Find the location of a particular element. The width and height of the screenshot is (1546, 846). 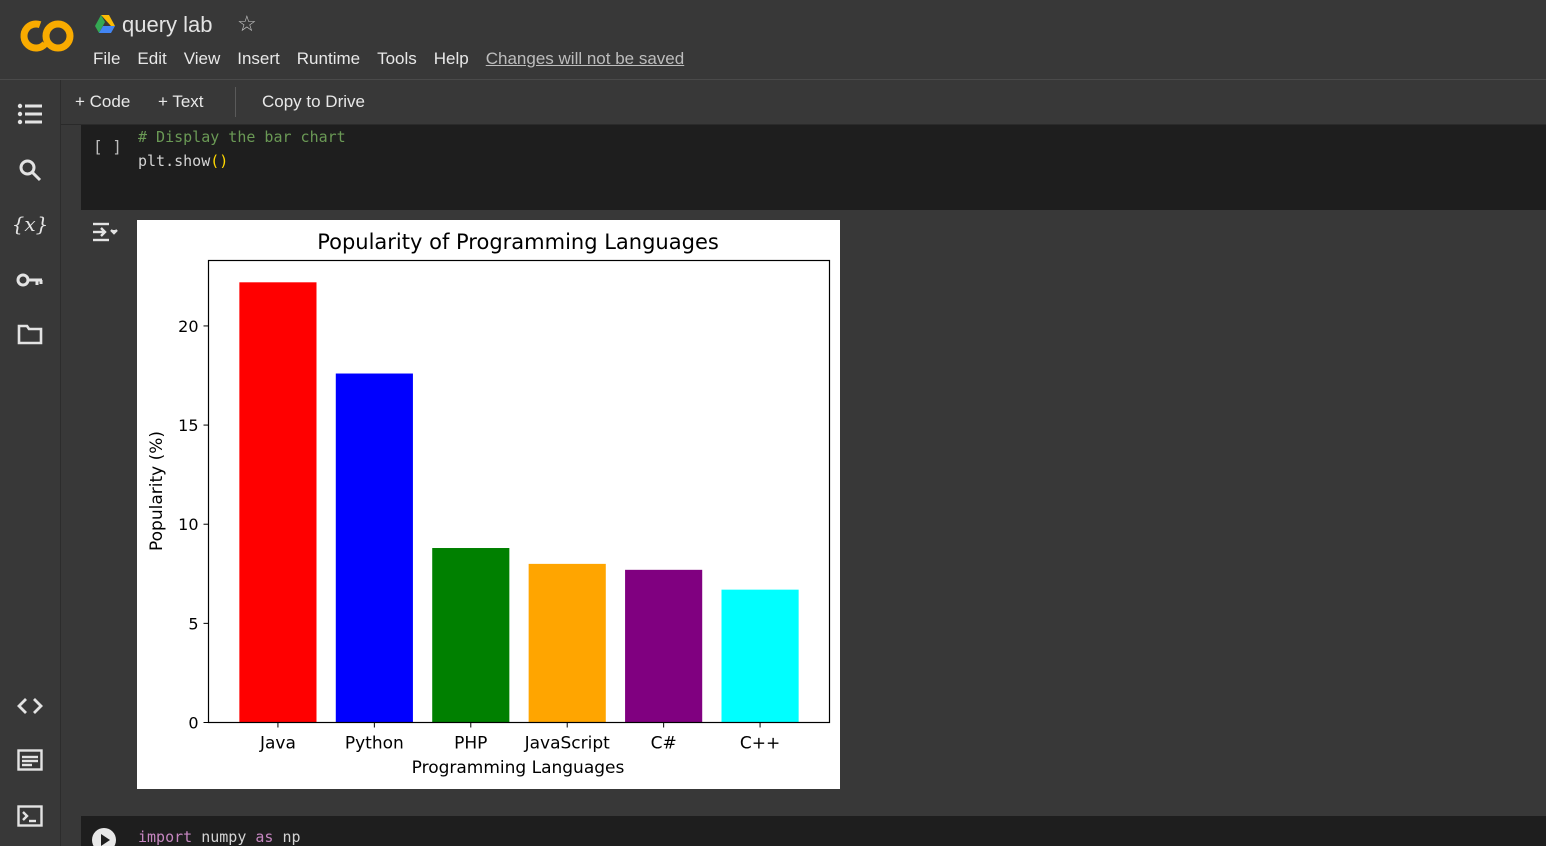

colab-logo is located at coordinates (48, 36).